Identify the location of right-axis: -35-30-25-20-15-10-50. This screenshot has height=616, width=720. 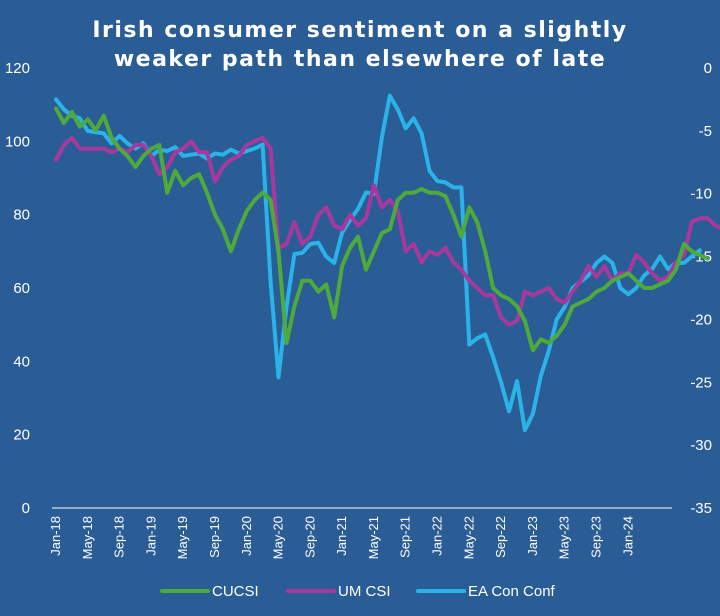
(701, 288).